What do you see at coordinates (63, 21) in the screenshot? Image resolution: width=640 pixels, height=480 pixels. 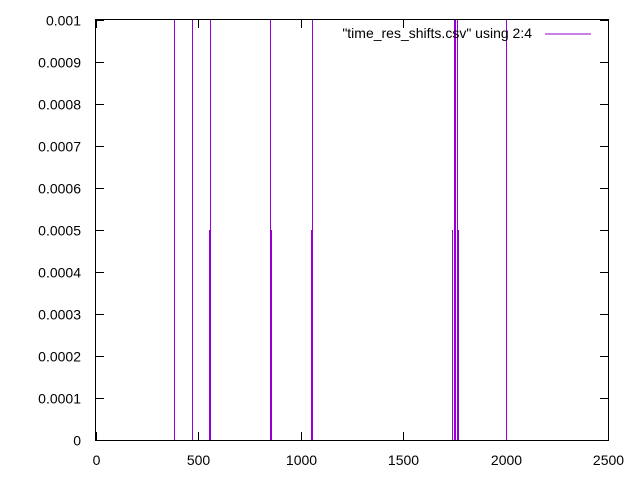 I see `y-tick-label: 0.001` at bounding box center [63, 21].